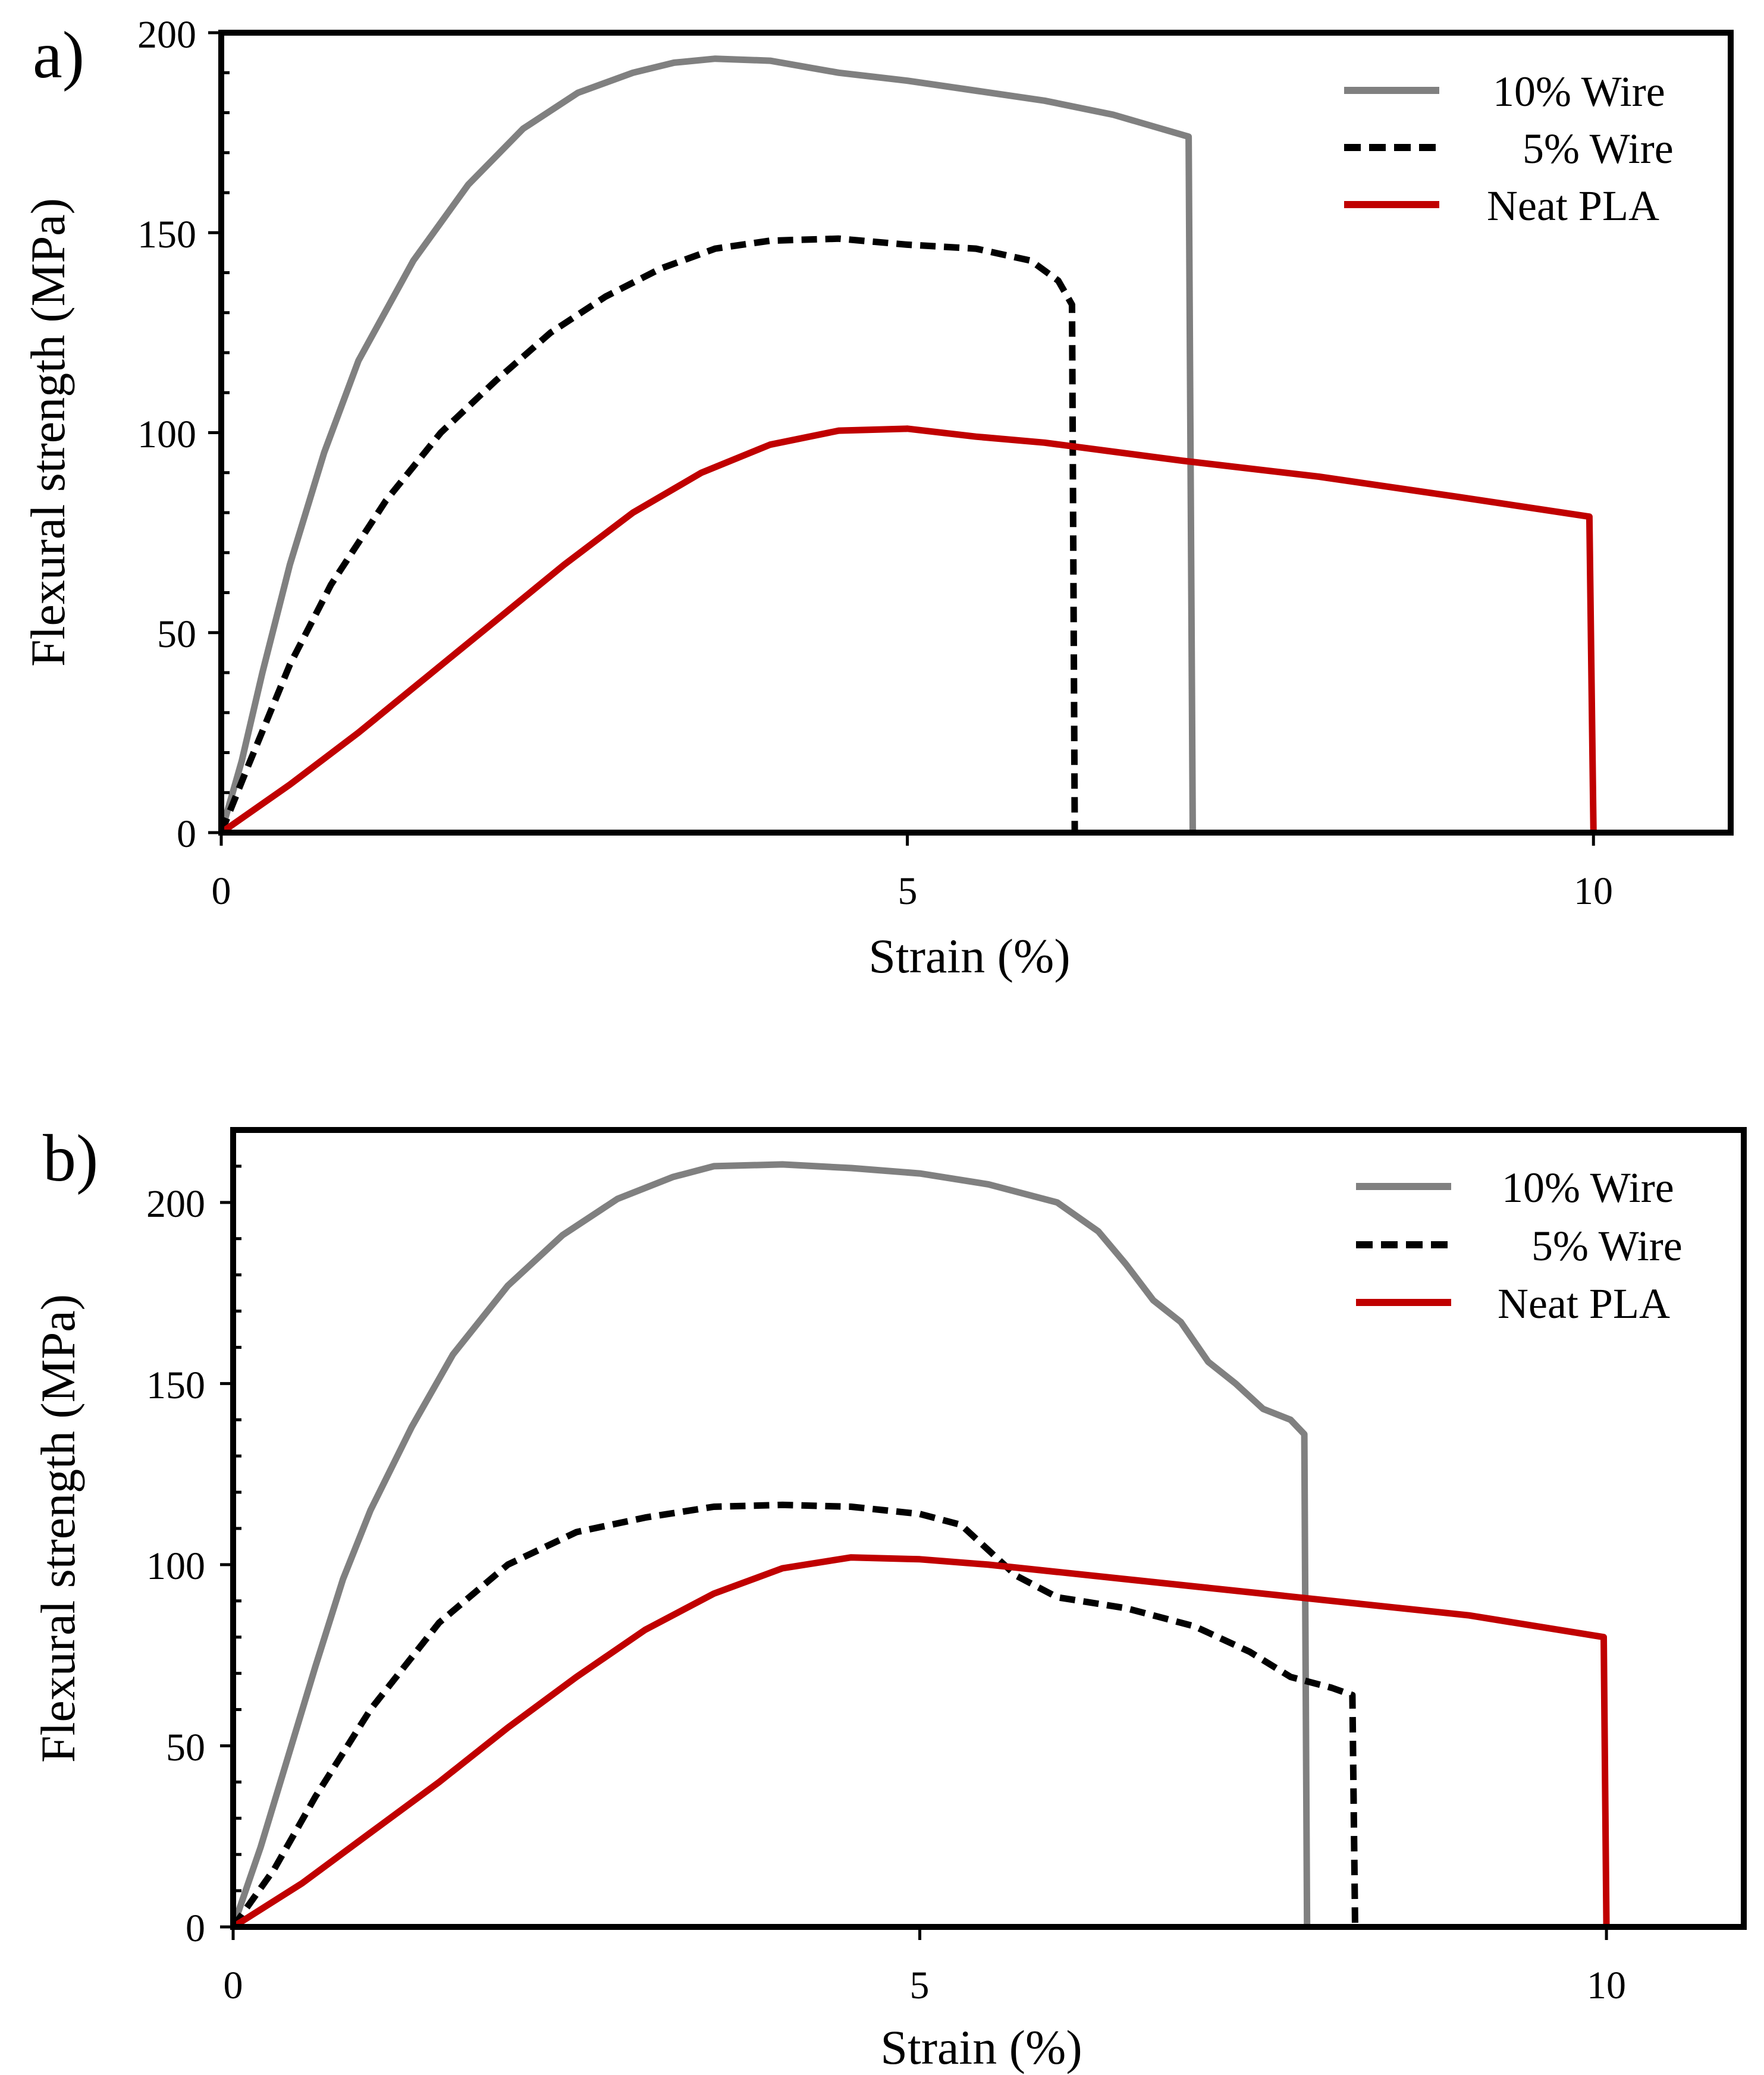 This screenshot has width=1764, height=2075. Describe the element at coordinates (221, 891) in the screenshot. I see `panel-a-x-tick-label-0: 0` at that location.